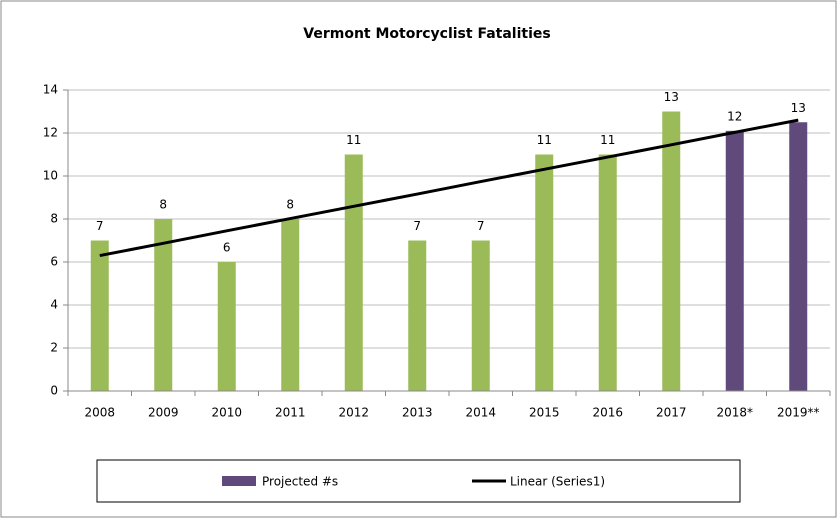 This screenshot has height=519, width=838. What do you see at coordinates (418, 481) in the screenshot?
I see `legend-box` at bounding box center [418, 481].